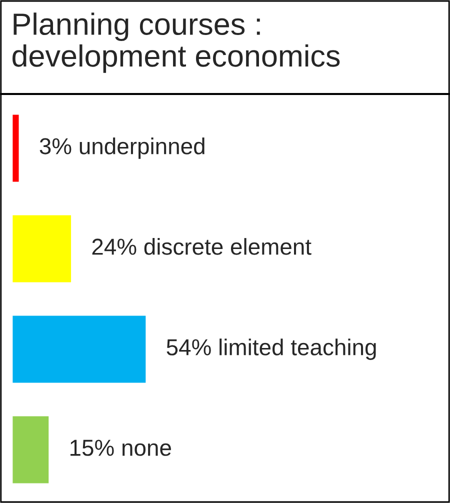 This screenshot has width=450, height=503. What do you see at coordinates (202, 246) in the screenshot?
I see `data-label: 24% discrete element` at bounding box center [202, 246].